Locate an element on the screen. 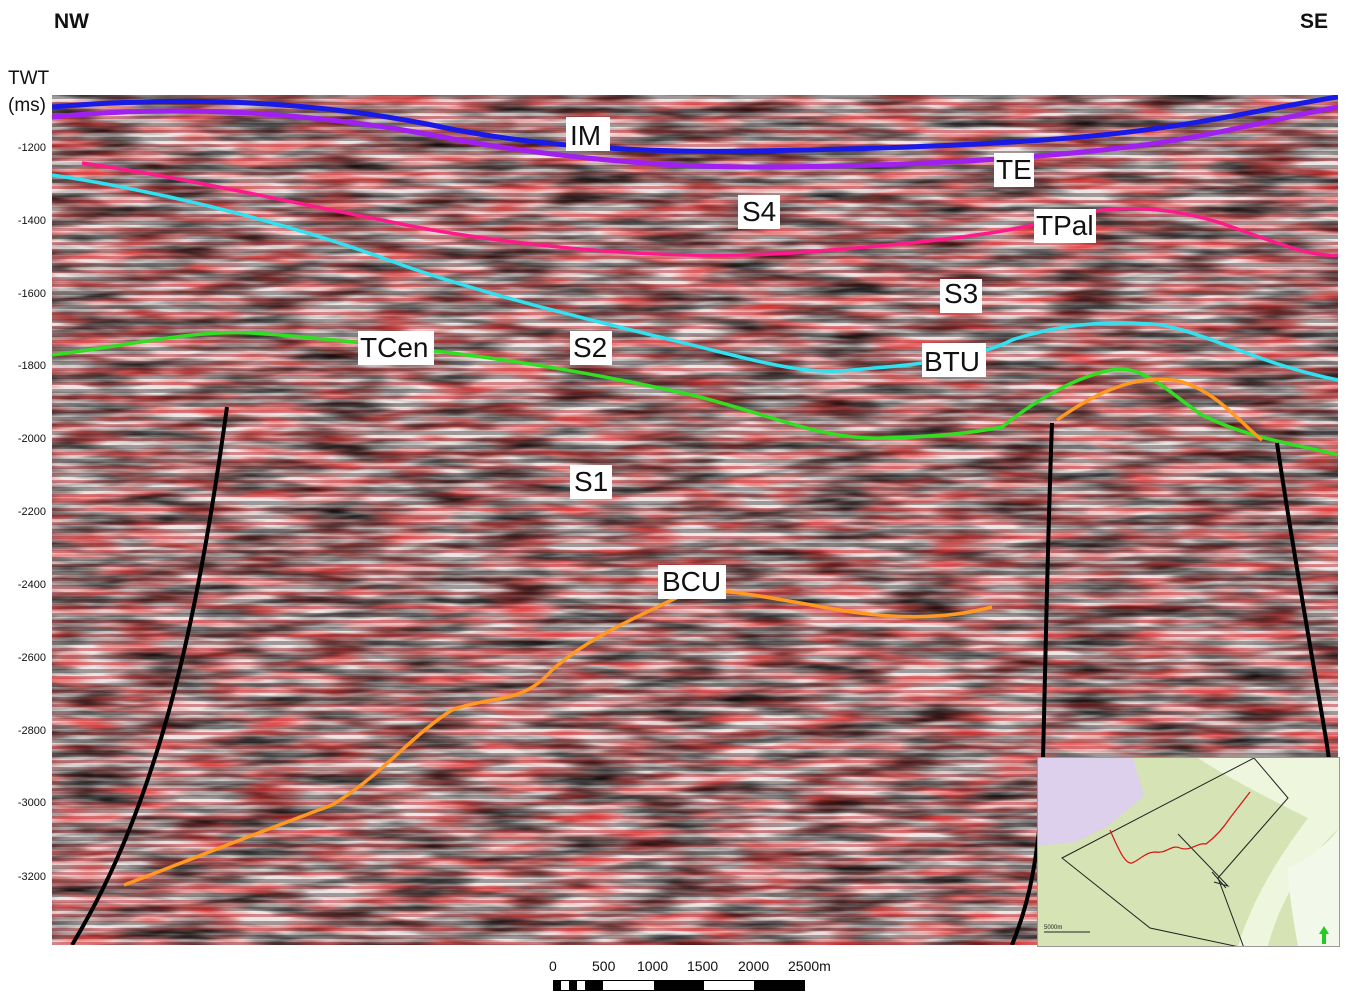 The height and width of the screenshot is (1002, 1355). inset-scale-label: 5000m is located at coordinates (1053, 928).